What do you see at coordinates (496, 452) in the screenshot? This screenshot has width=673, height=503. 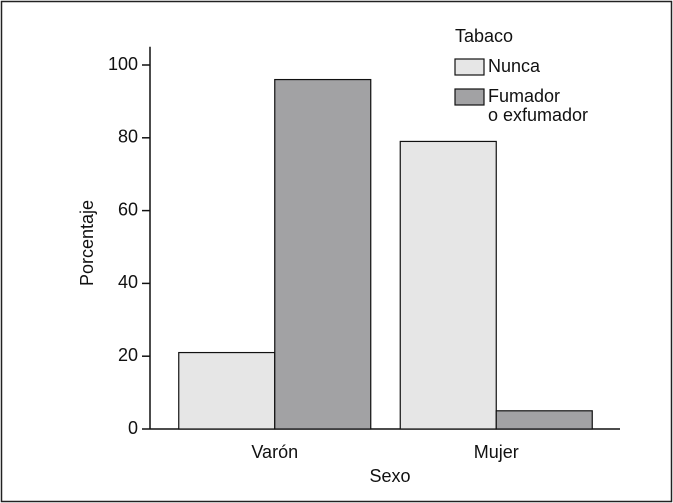 I see `x-tick-label: Mujer` at bounding box center [496, 452].